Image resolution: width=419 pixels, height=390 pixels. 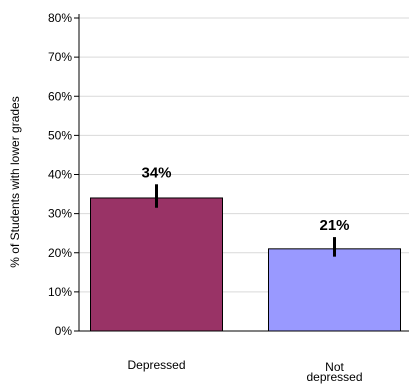 What do you see at coordinates (60, 135) in the screenshot?
I see `y-tick-label: 50%` at bounding box center [60, 135].